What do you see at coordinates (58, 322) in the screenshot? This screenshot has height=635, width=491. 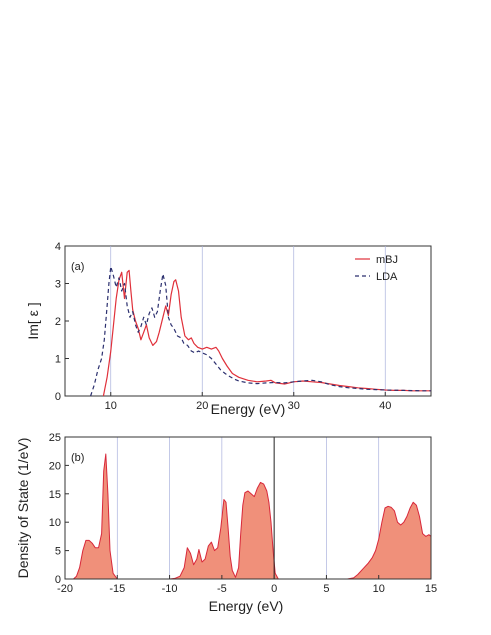 I see `panel-a-ytick-label: 2` at bounding box center [58, 322].